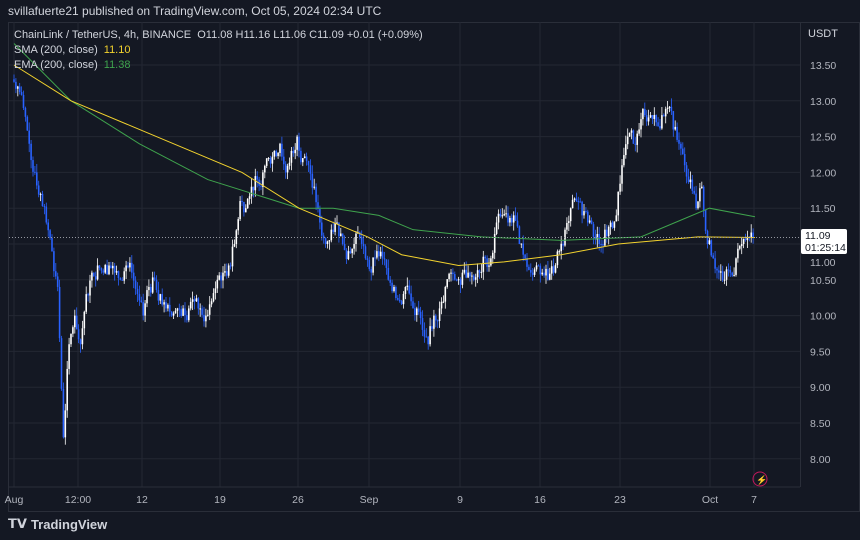 This screenshot has height=540, width=860. What do you see at coordinates (103, 35) in the screenshot?
I see `symbol-title: ChainLink / TetherUS, 4h, BINANCE` at bounding box center [103, 35].